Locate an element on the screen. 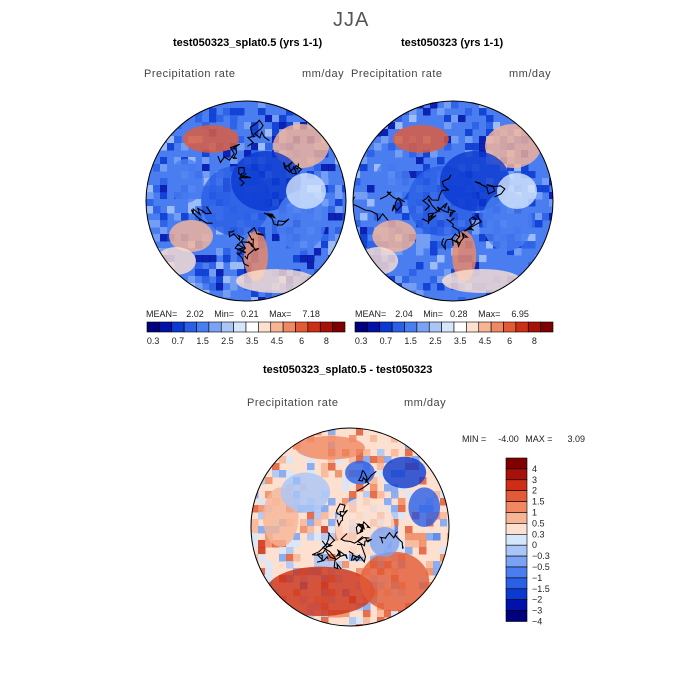 This screenshot has width=700, height=700. colorbar-level-label: 3 is located at coordinates (534, 480).